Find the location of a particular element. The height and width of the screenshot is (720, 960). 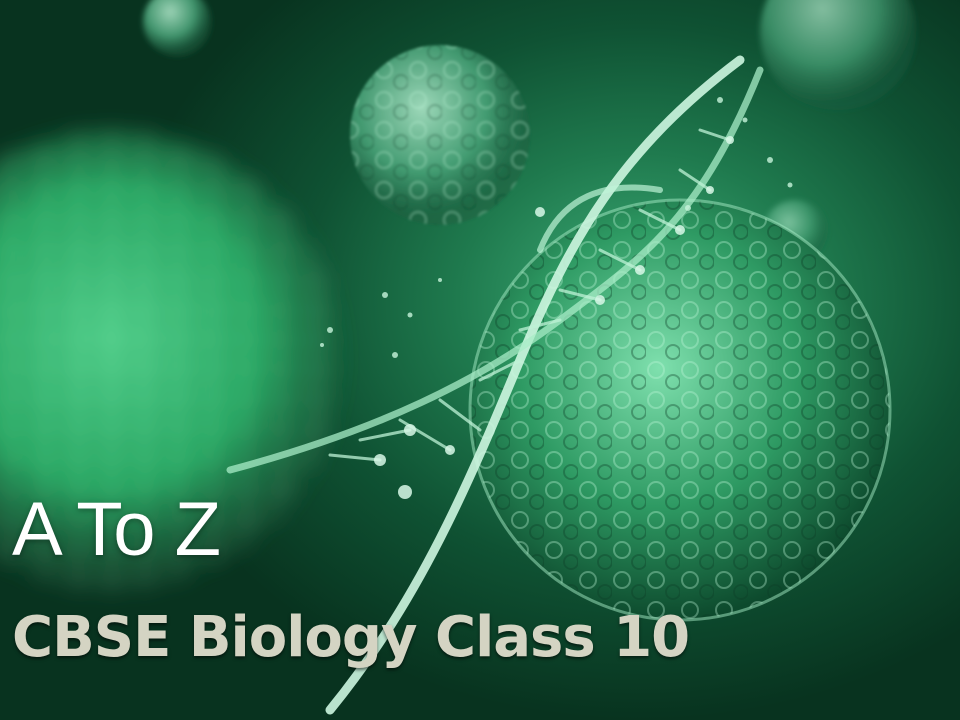

cell-upper-middle is located at coordinates (440, 135).